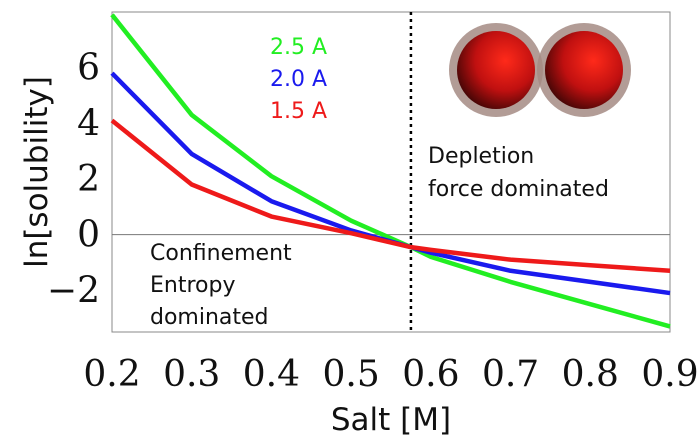  I want to click on x-tick-label: 0.7, so click(510, 374).